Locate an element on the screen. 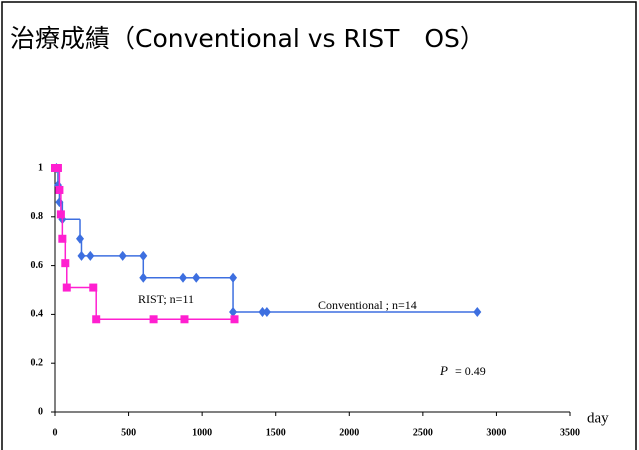  series-label: RIST; n=11 is located at coordinates (166, 299).